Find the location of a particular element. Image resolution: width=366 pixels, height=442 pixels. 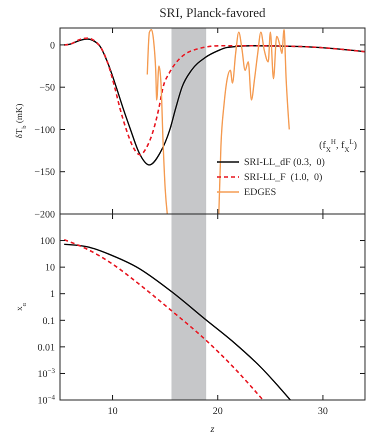

x-tick-label: 10 is located at coordinates (113, 411).